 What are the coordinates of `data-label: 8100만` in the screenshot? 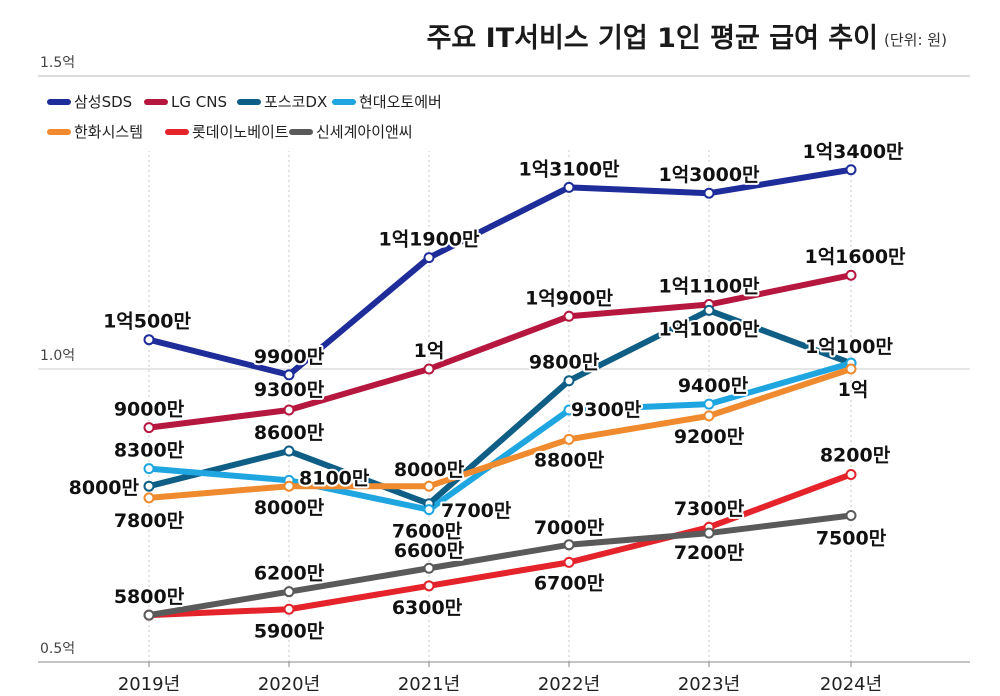 It's located at (334, 478).